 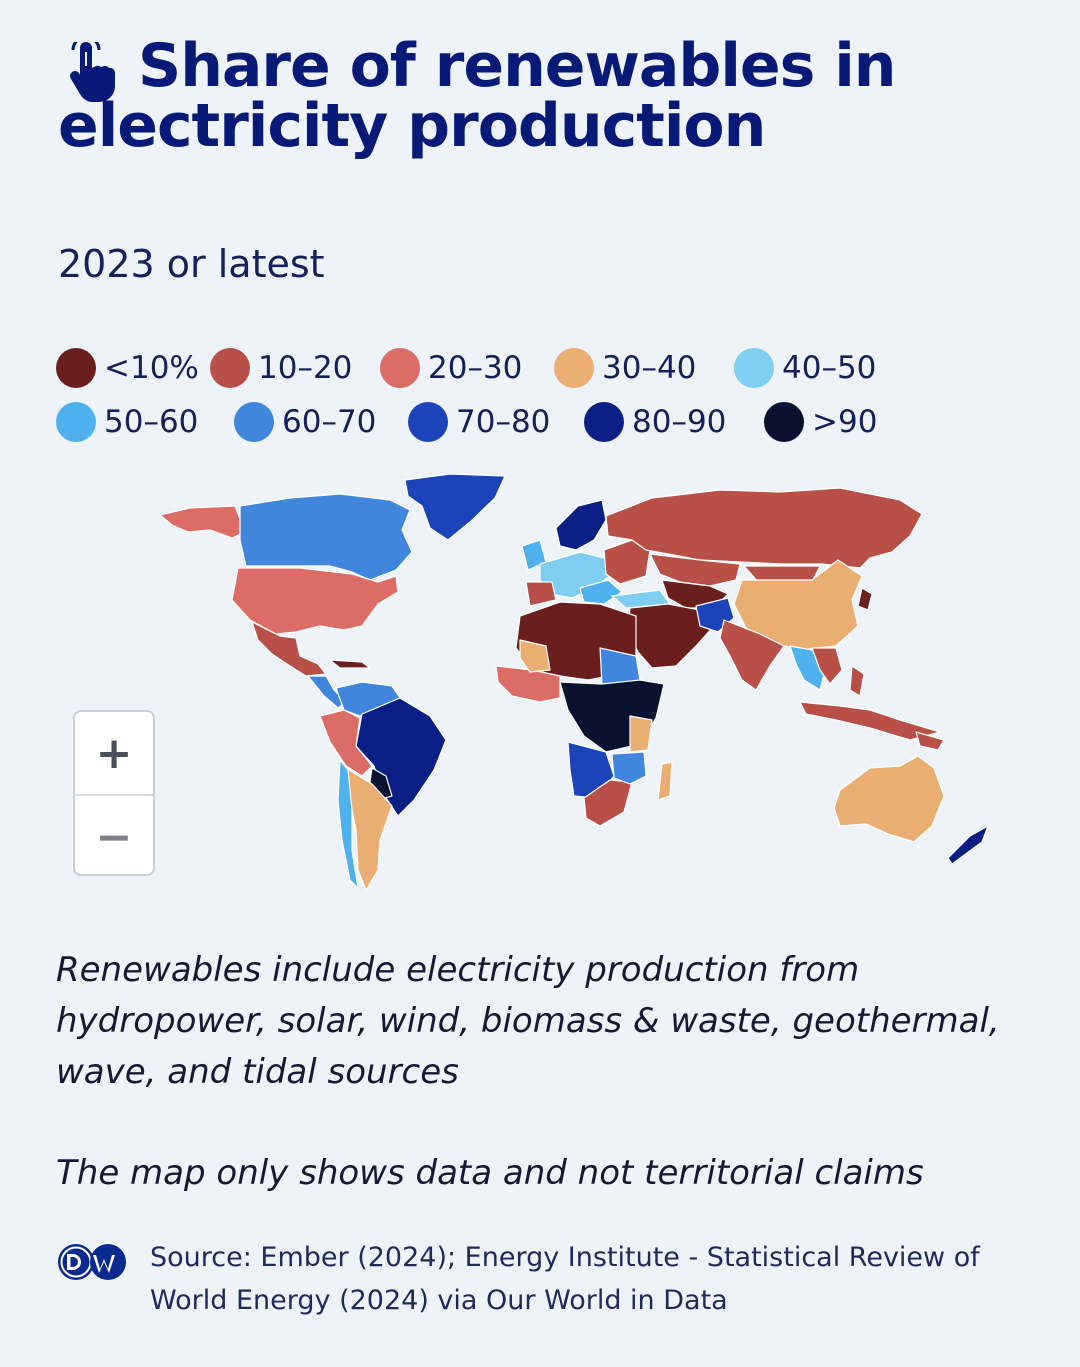 What do you see at coordinates (541, 594) in the screenshot?
I see `region-iberia` at bounding box center [541, 594].